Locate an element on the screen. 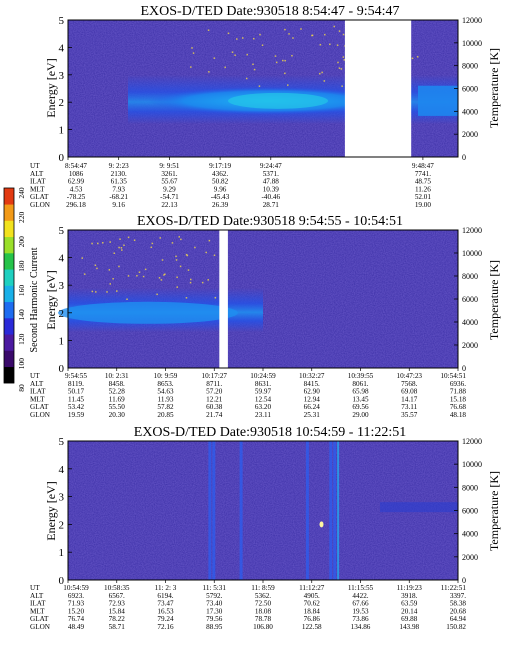 This screenshot has height=649, width=505. ephemeris-value: 52.01 is located at coordinates (423, 197).